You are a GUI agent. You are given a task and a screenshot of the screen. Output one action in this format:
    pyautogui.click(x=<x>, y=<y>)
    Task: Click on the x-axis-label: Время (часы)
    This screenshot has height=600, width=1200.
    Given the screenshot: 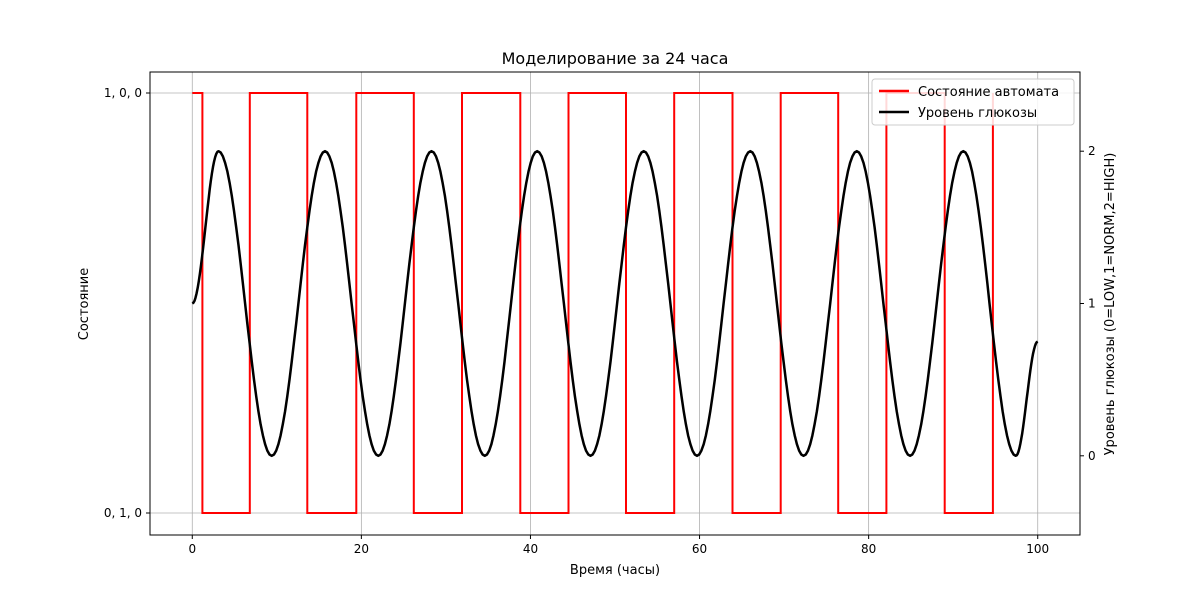 What is the action you would take?
    pyautogui.click(x=615, y=570)
    